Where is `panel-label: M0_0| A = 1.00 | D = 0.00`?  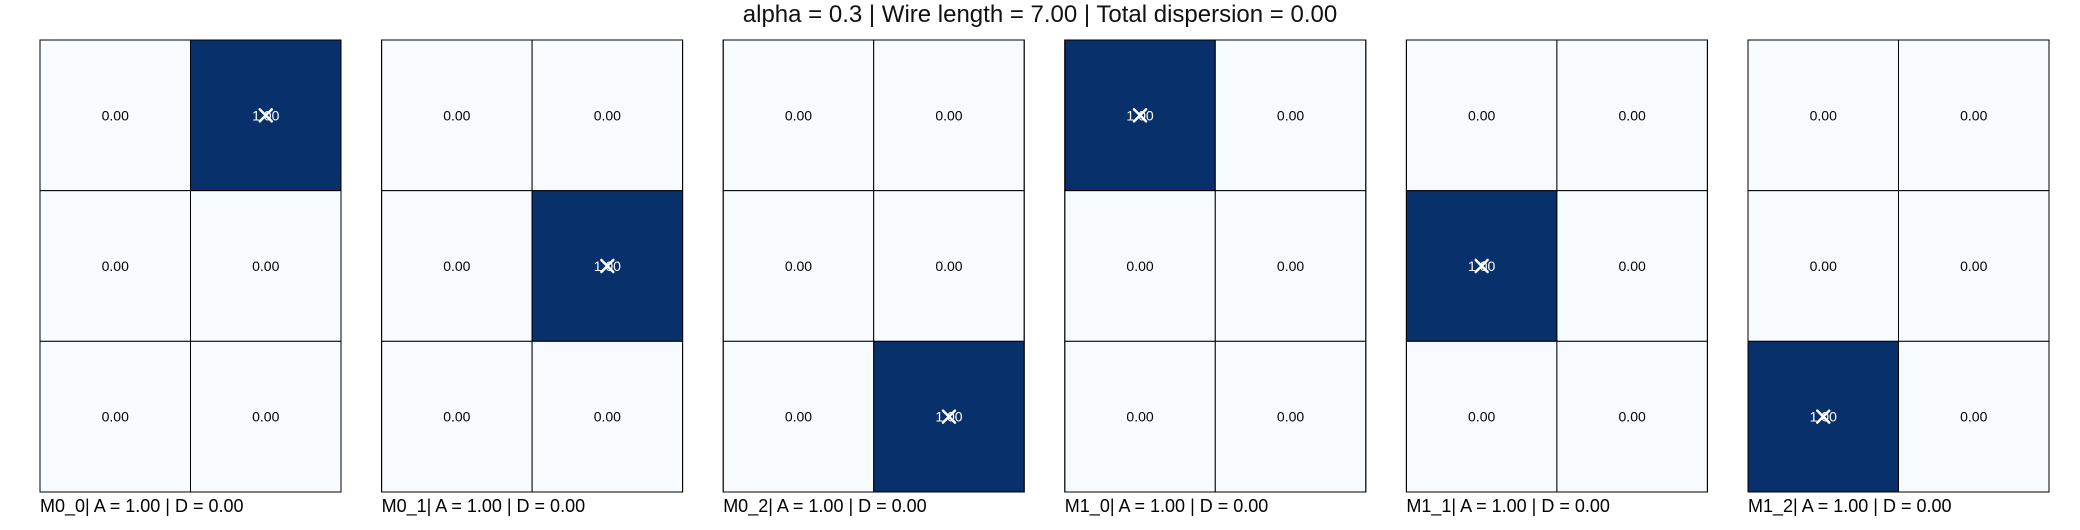
panel-label: M0_0| A = 1.00 | D = 0.00 is located at coordinates (142, 506).